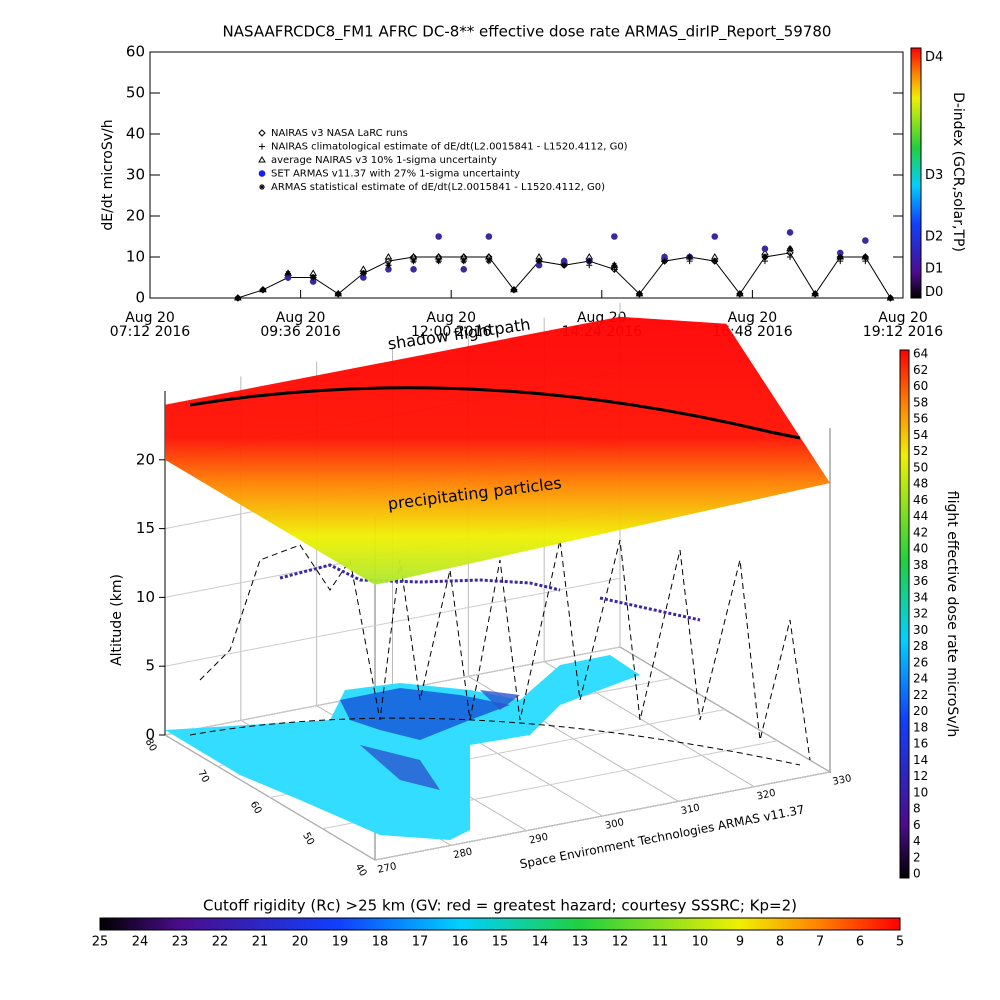 This screenshot has height=1000, width=1000. Describe the element at coordinates (135, 216) in the screenshot. I see `y-tick-label: 20` at that location.